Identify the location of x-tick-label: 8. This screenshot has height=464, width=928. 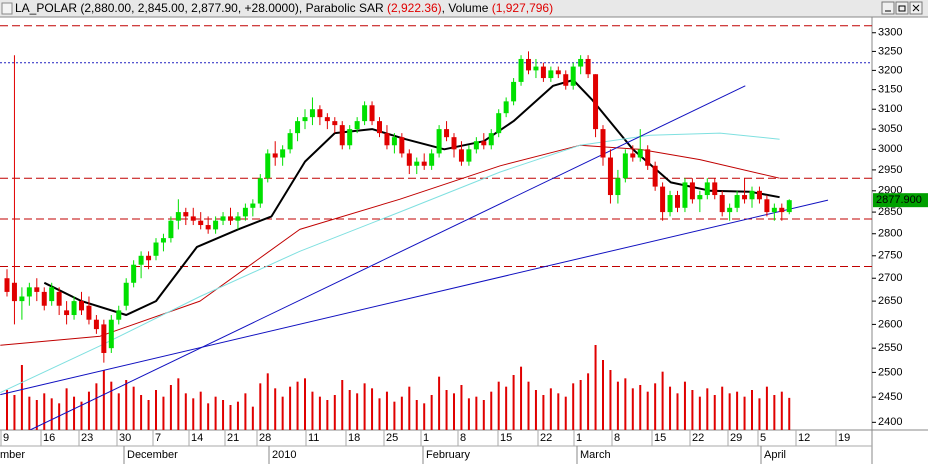
(463, 438).